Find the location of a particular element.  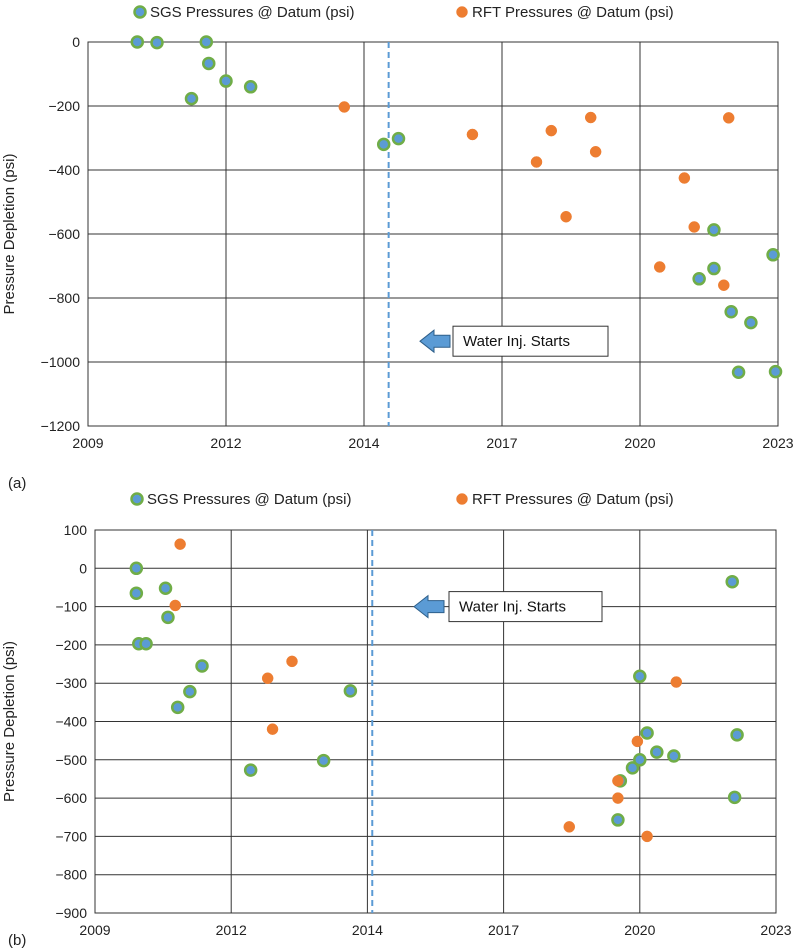

y-tick-label: 0 is located at coordinates (76, 42).